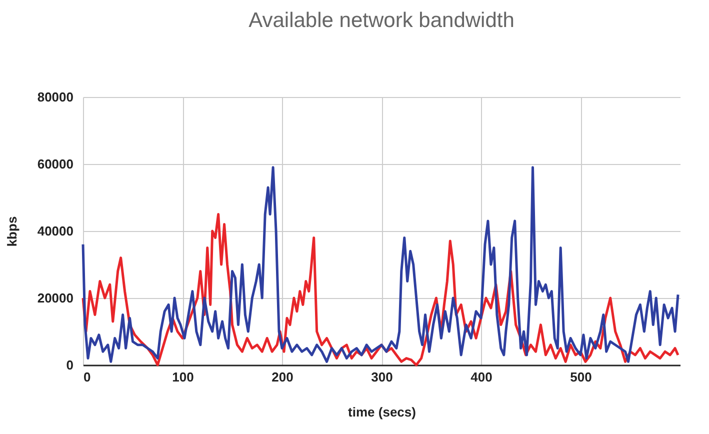  What do you see at coordinates (12, 231) in the screenshot?
I see `y-axis-title: kbps` at bounding box center [12, 231].